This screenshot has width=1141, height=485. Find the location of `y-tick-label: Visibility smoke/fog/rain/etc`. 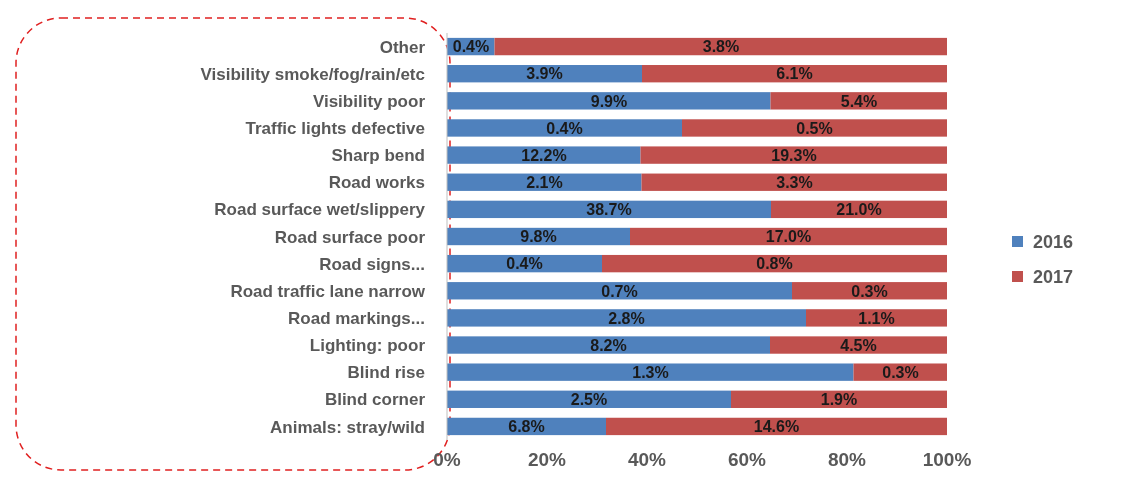

y-tick-label: Visibility smoke/fog/rain/etc is located at coordinates (312, 74).